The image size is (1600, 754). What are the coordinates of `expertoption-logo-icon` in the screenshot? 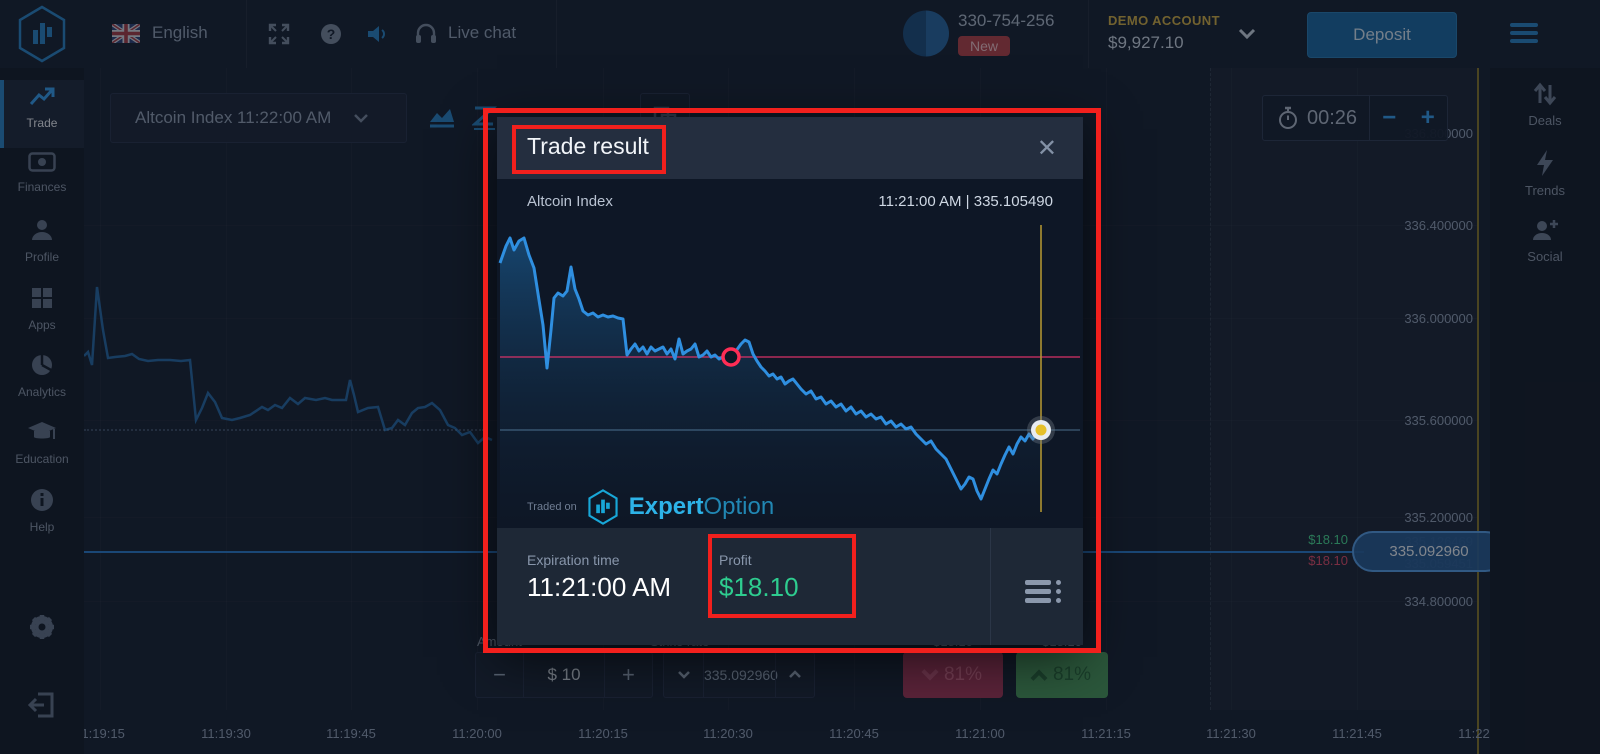 It's located at (603, 507).